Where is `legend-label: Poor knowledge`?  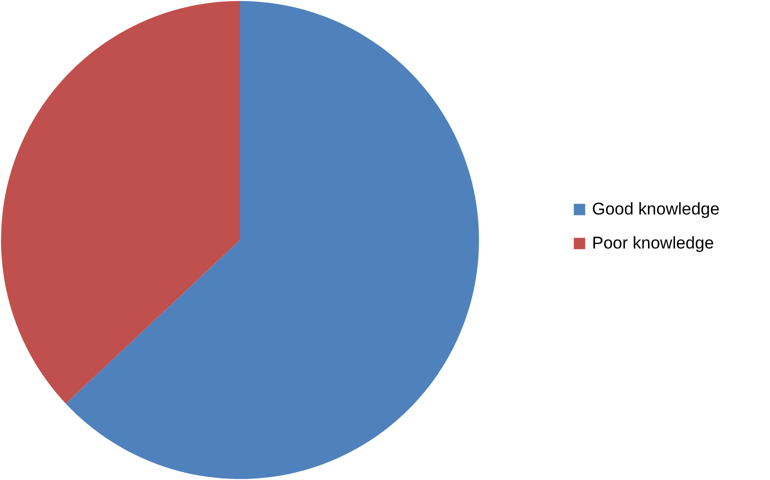 legend-label: Poor knowledge is located at coordinates (653, 243).